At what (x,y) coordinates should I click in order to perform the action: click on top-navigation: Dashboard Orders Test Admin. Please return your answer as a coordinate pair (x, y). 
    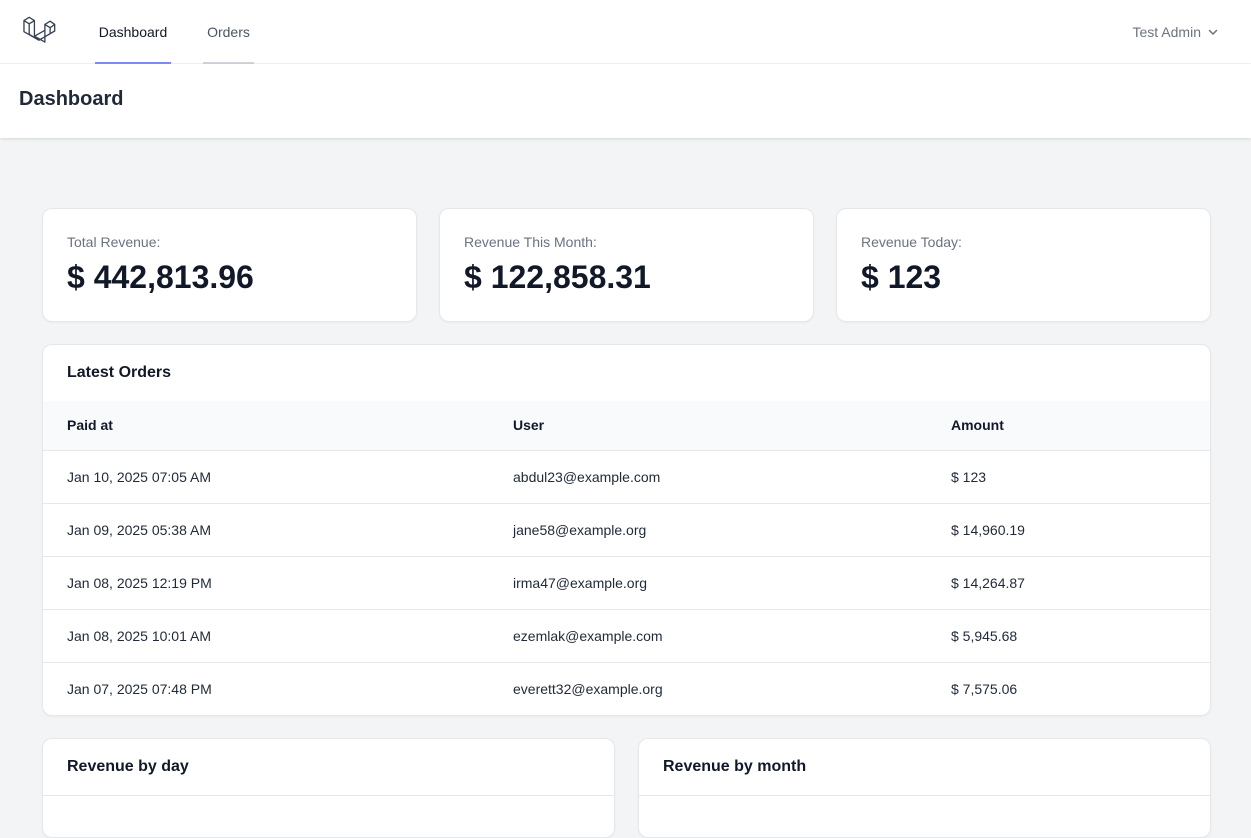
    Looking at the image, I should click on (625, 32).